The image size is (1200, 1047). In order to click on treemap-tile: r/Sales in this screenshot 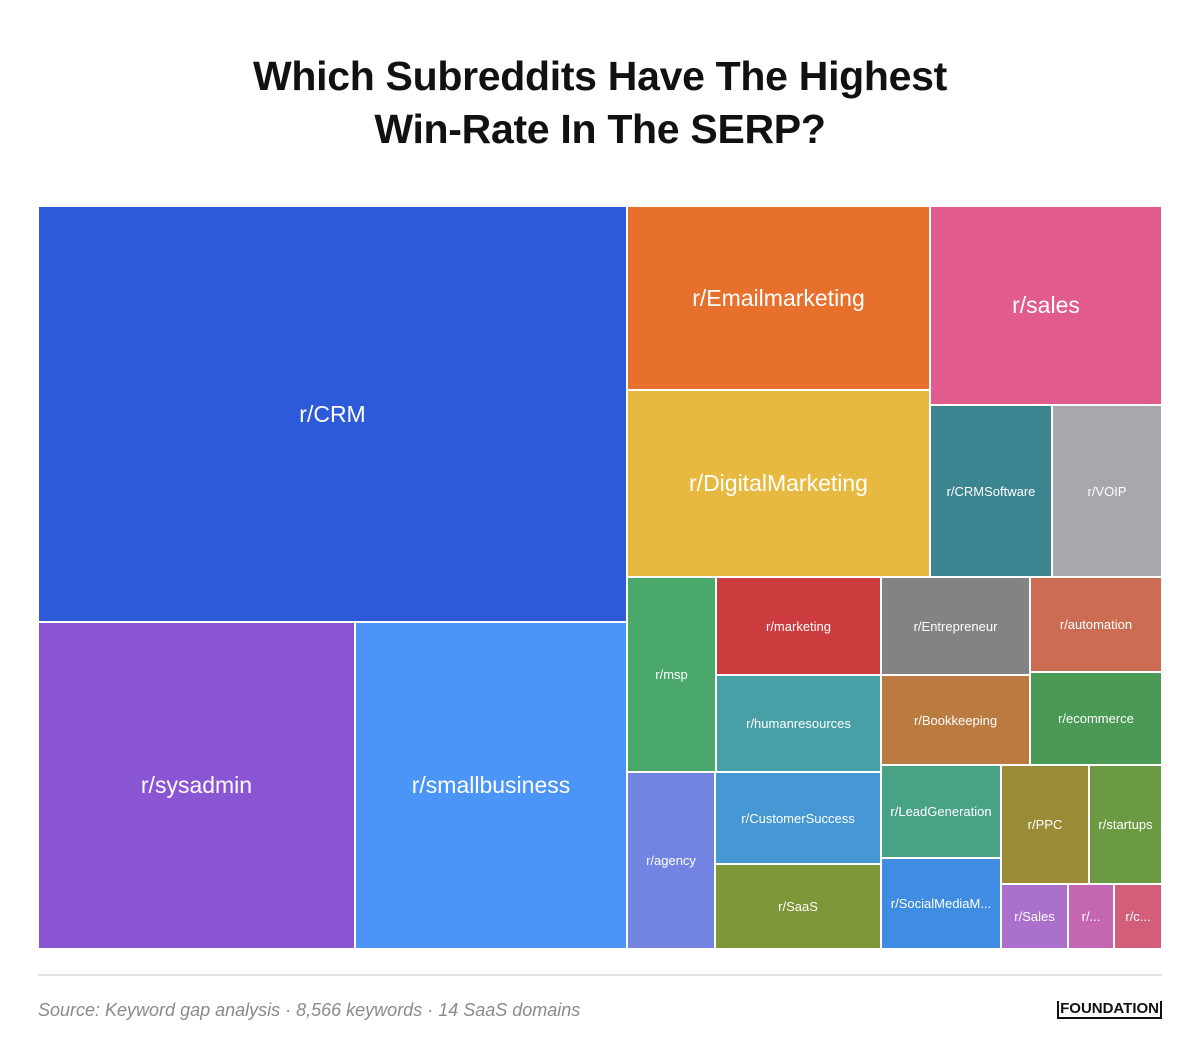, I will do `click(1034, 916)`.